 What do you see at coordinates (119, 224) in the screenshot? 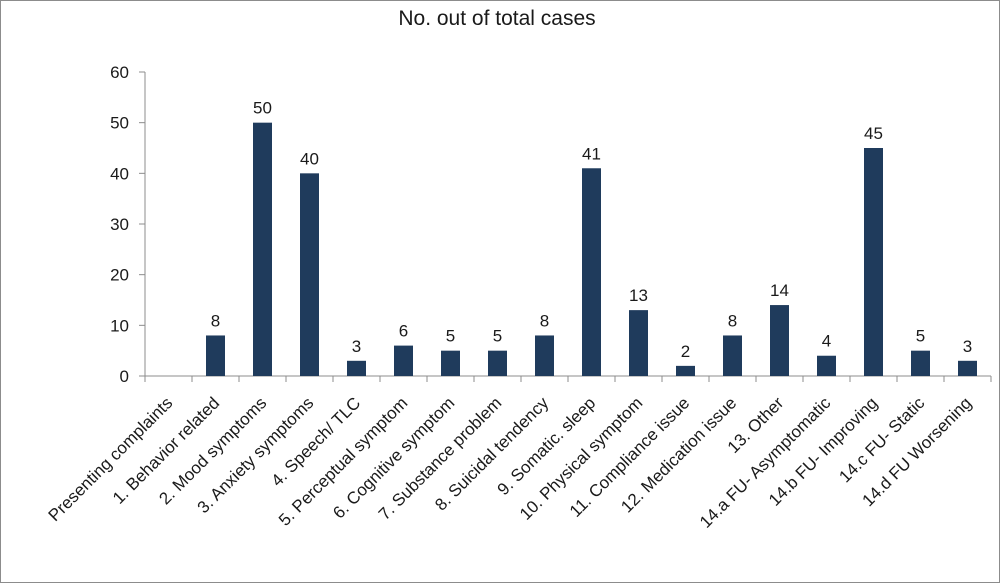
I see `y-tick-label: 30` at bounding box center [119, 224].